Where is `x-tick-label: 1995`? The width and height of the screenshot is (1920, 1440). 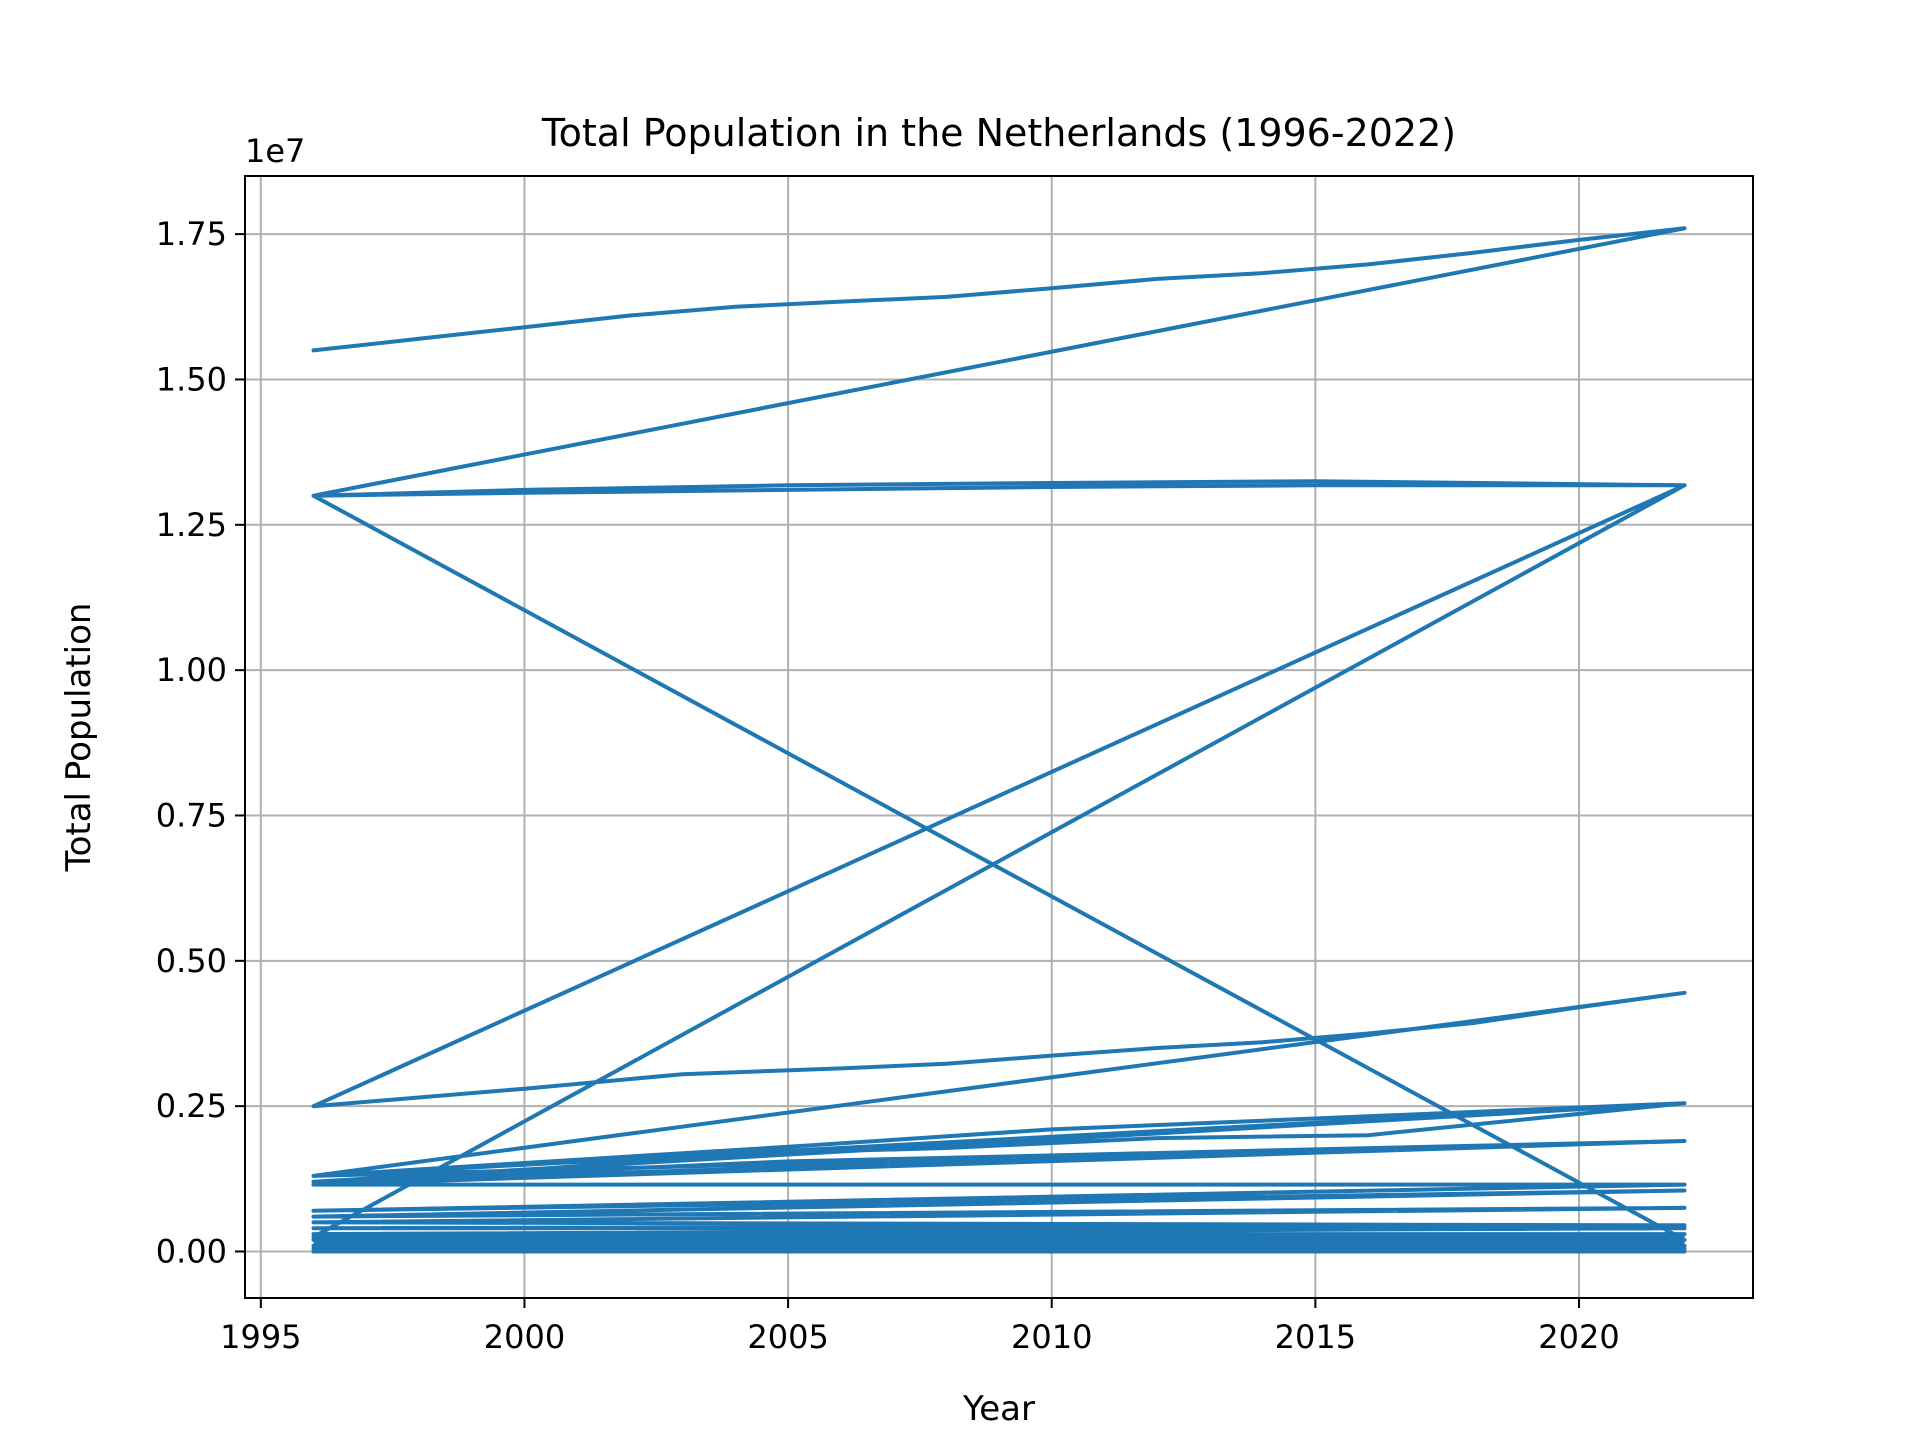
x-tick-label: 1995 is located at coordinates (260, 1337).